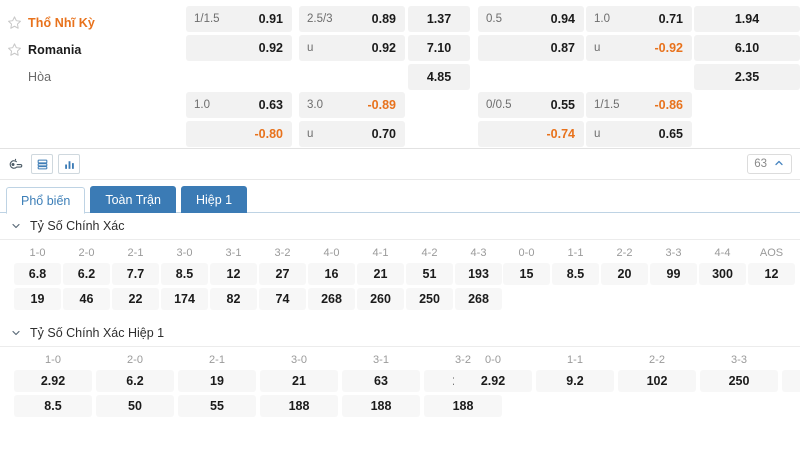 The width and height of the screenshot is (800, 450). I want to click on score-odds-cell-draw: 15, so click(526, 274).